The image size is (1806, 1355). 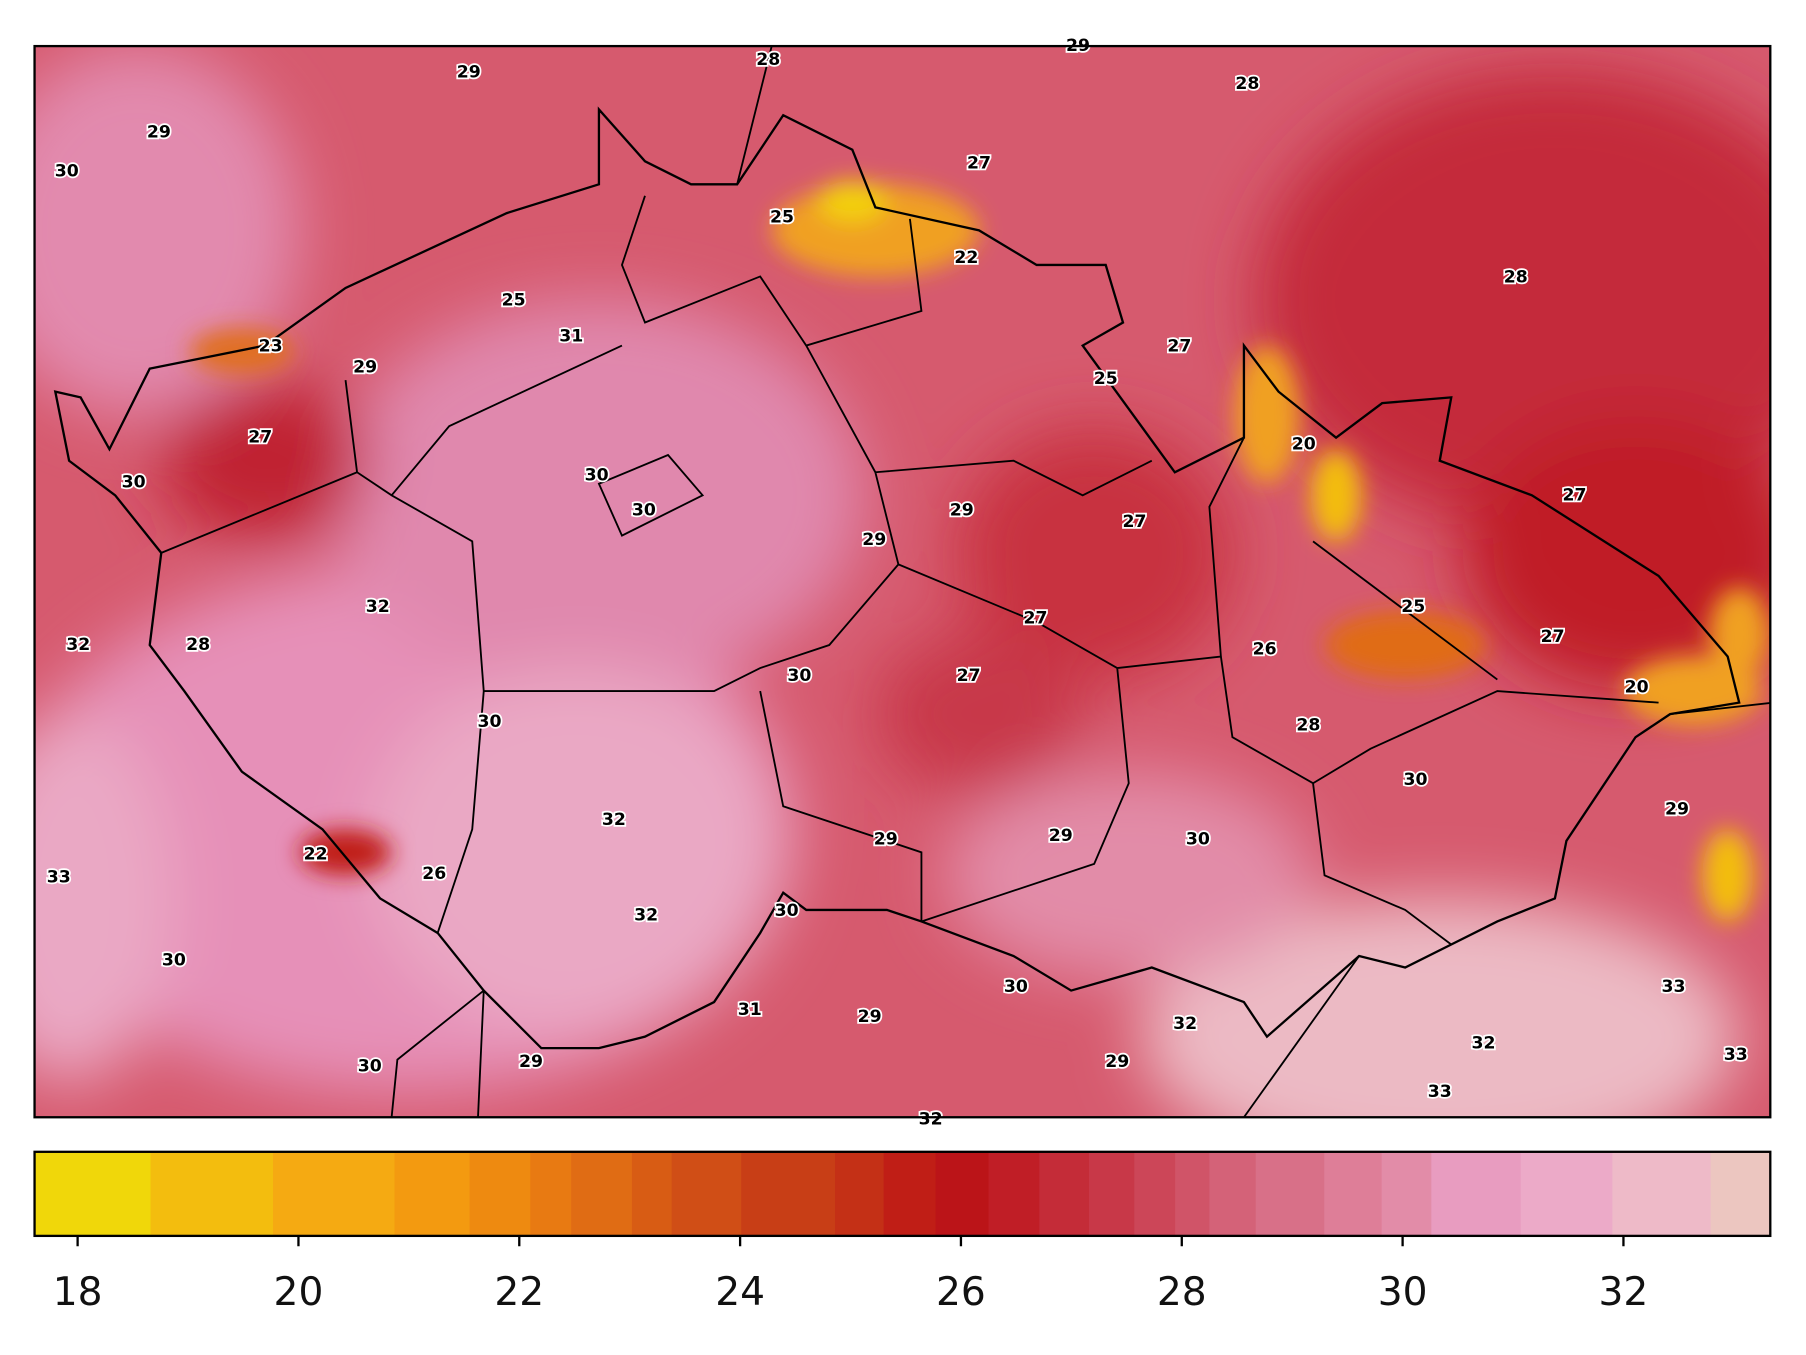 I want to click on colorbar-frame, so click(x=902, y=1194).